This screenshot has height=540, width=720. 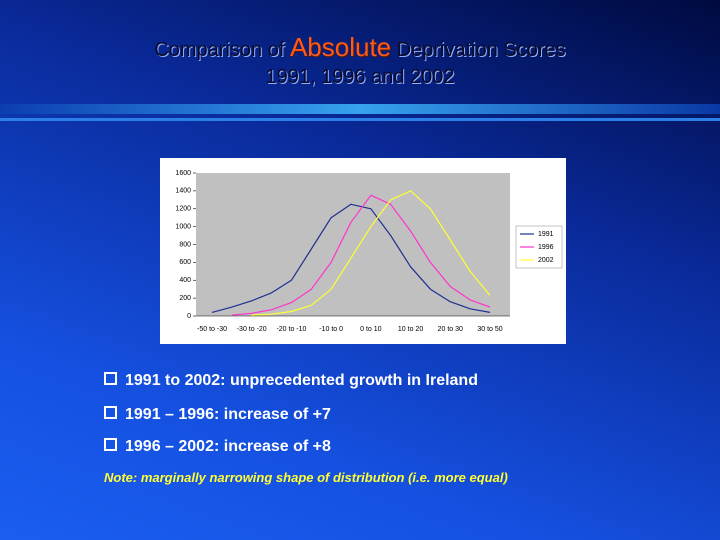 What do you see at coordinates (252, 329) in the screenshot?
I see `x-tick-label: -30 to -20` at bounding box center [252, 329].